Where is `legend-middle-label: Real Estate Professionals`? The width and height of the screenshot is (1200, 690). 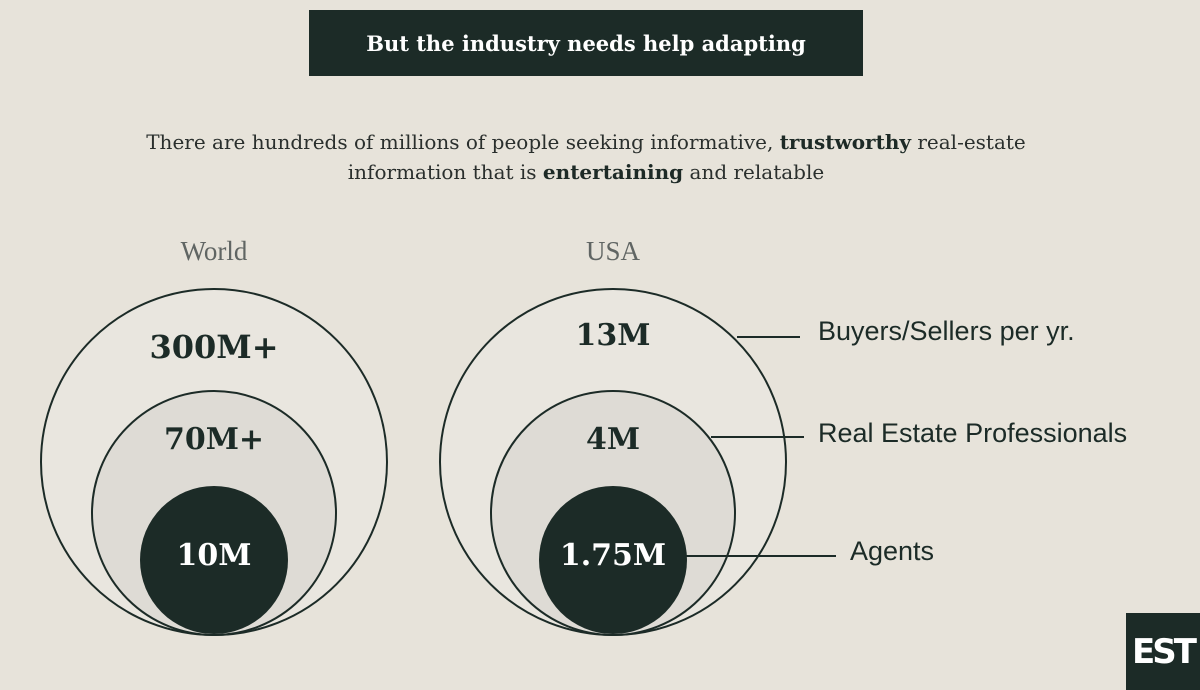 legend-middle-label: Real Estate Professionals is located at coordinates (972, 433).